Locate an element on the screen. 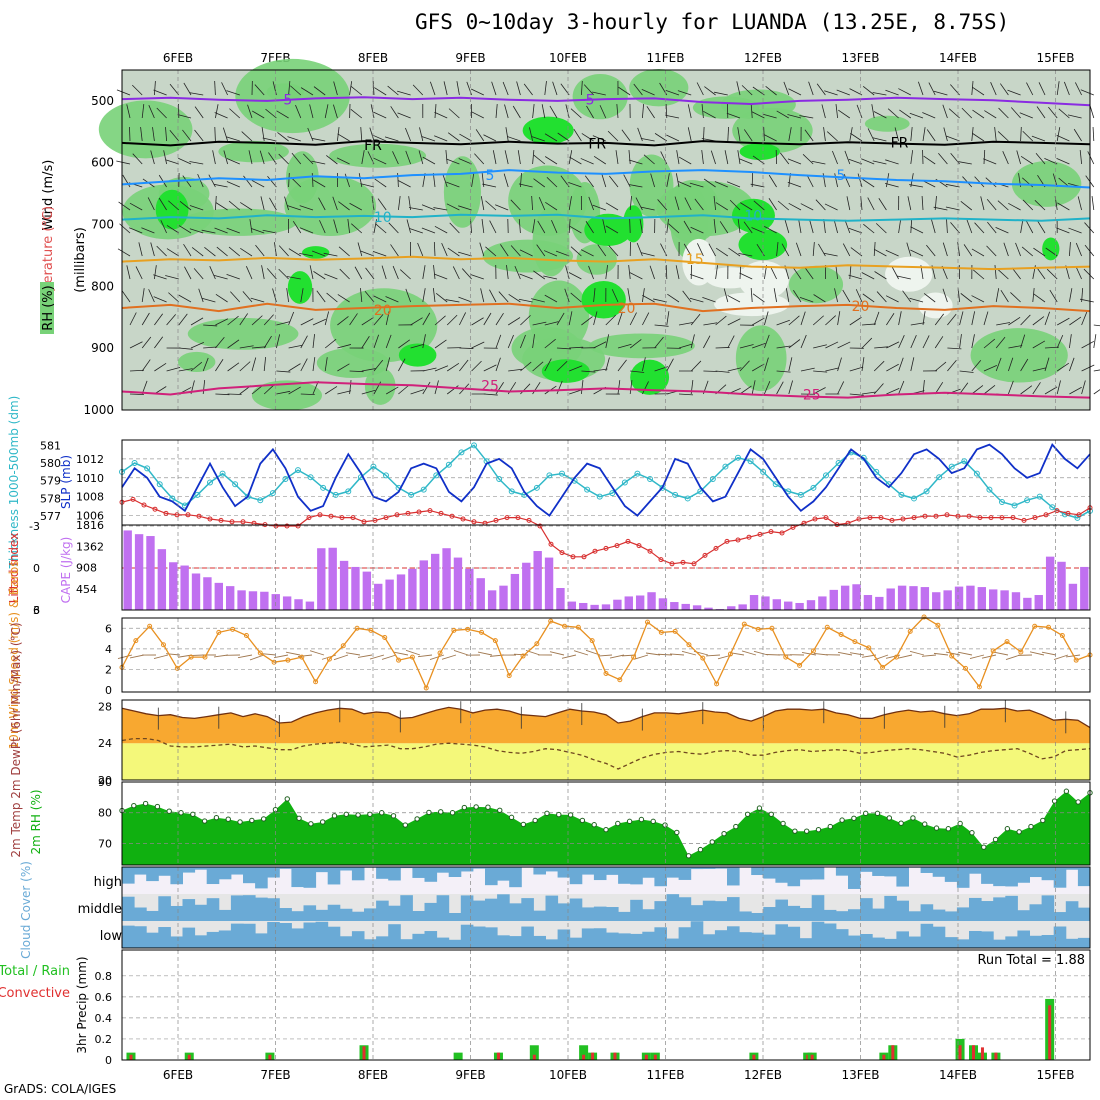  date-label-top: 10FEB is located at coordinates (568, 58).